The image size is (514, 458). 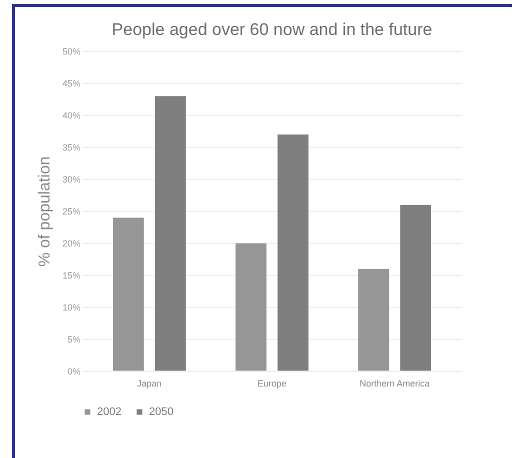 What do you see at coordinates (395, 383) in the screenshot?
I see `x-tick-label: Northern America` at bounding box center [395, 383].